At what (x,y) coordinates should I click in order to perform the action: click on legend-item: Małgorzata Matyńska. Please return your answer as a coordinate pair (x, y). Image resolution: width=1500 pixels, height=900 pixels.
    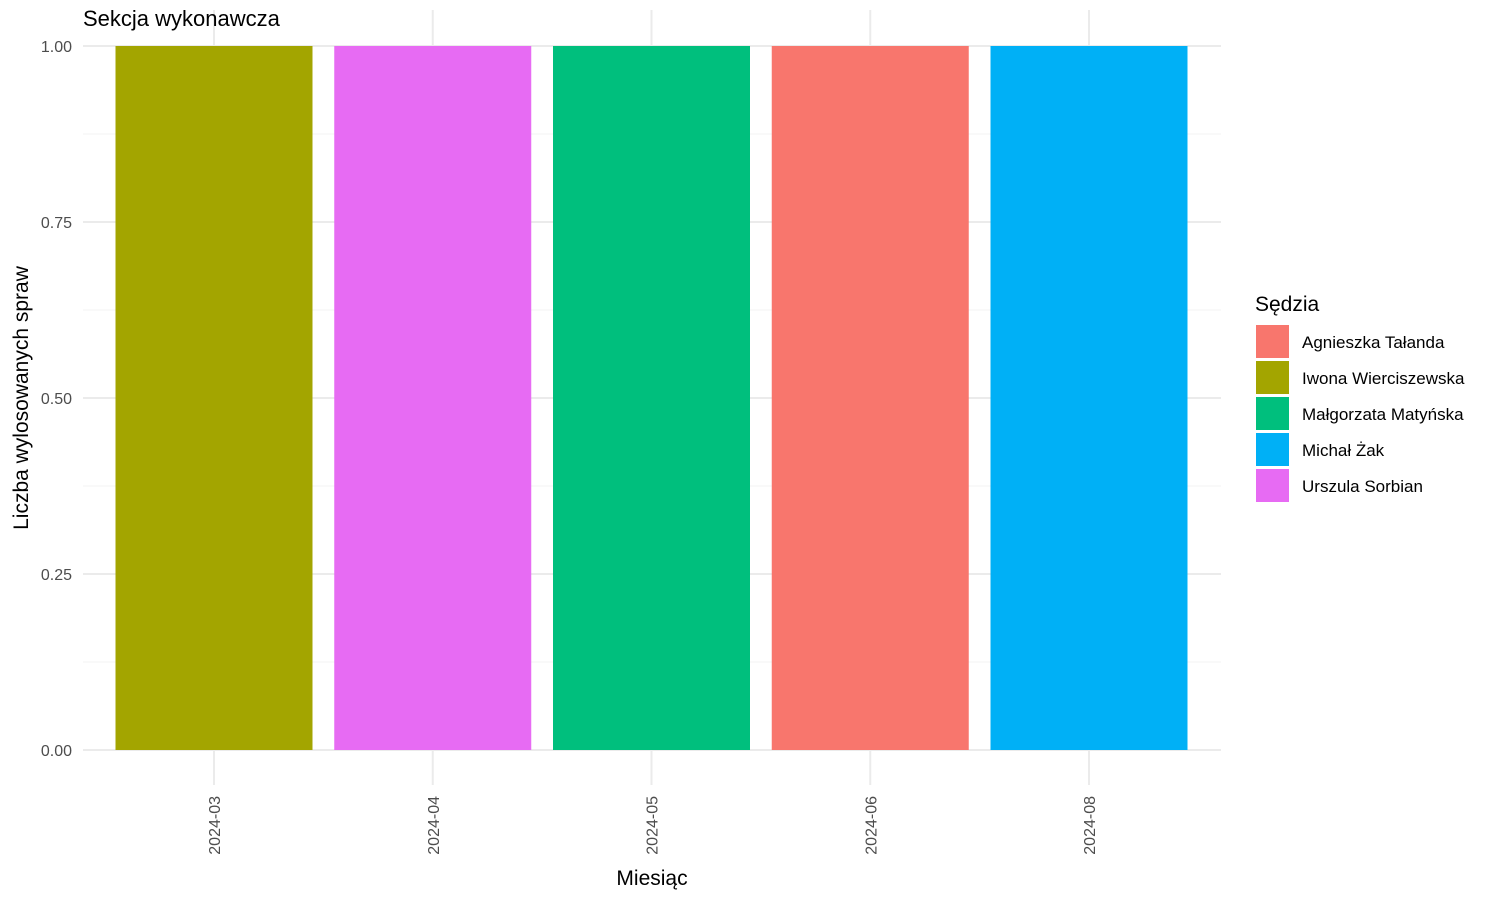
    Looking at the image, I should click on (1360, 413).